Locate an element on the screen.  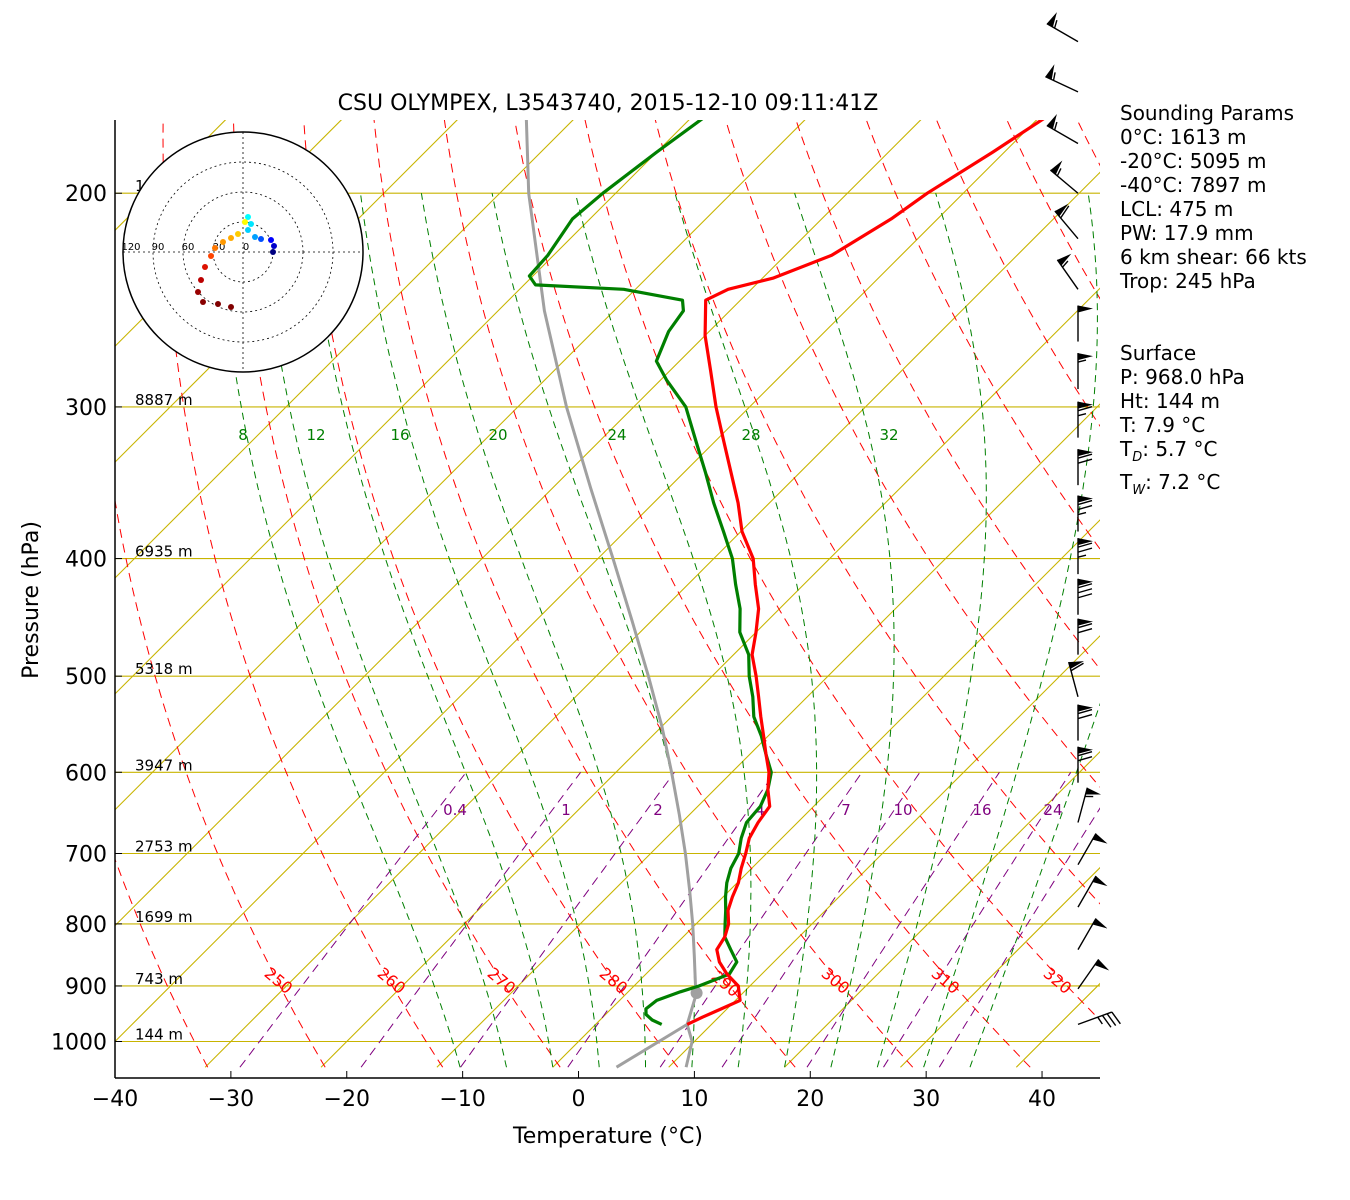
x-tick-label: 30 is located at coordinates (926, 1099).